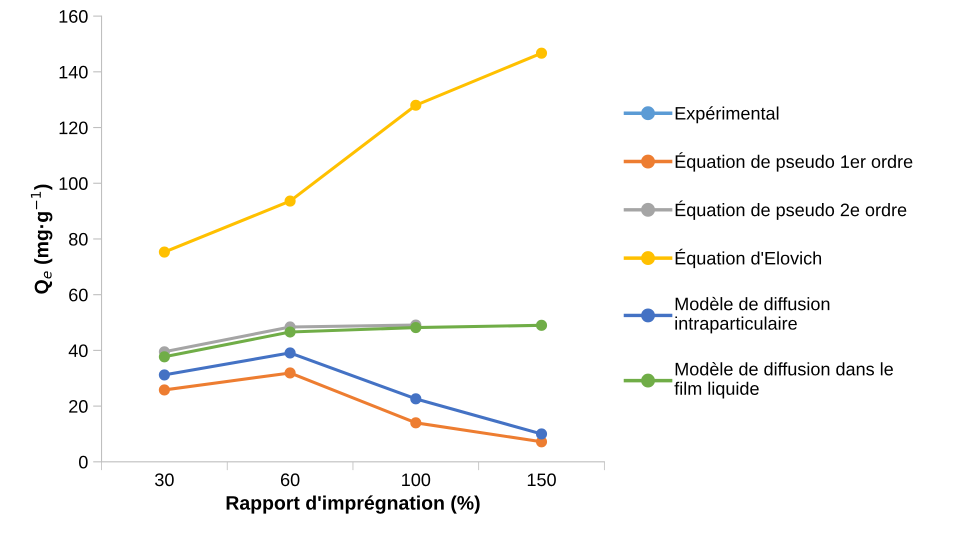  Describe the element at coordinates (78, 406) in the screenshot. I see `y-tick-label: 20` at that location.